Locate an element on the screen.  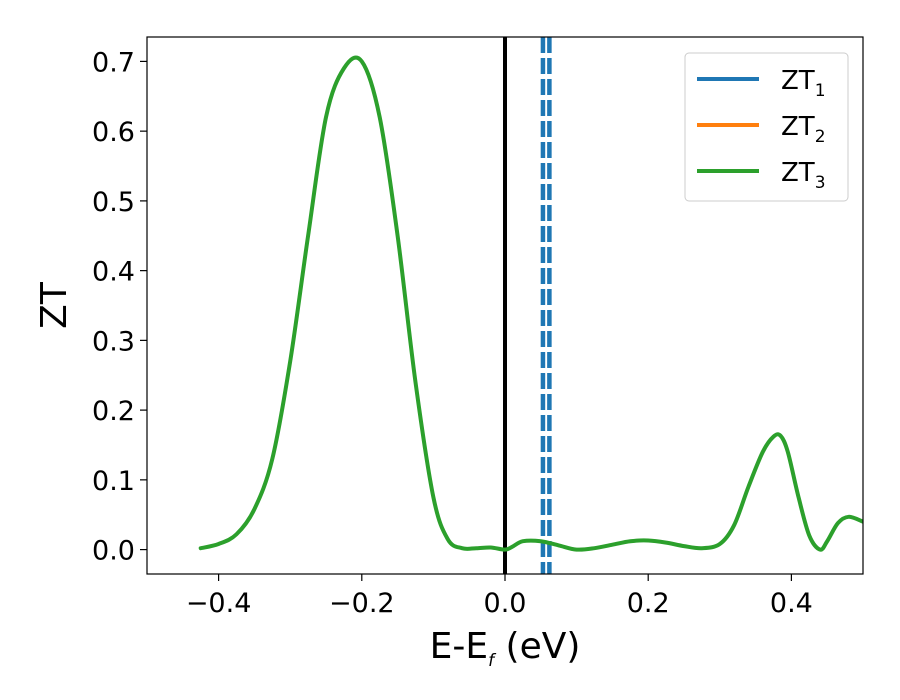
legend-box is located at coordinates (766, 127).